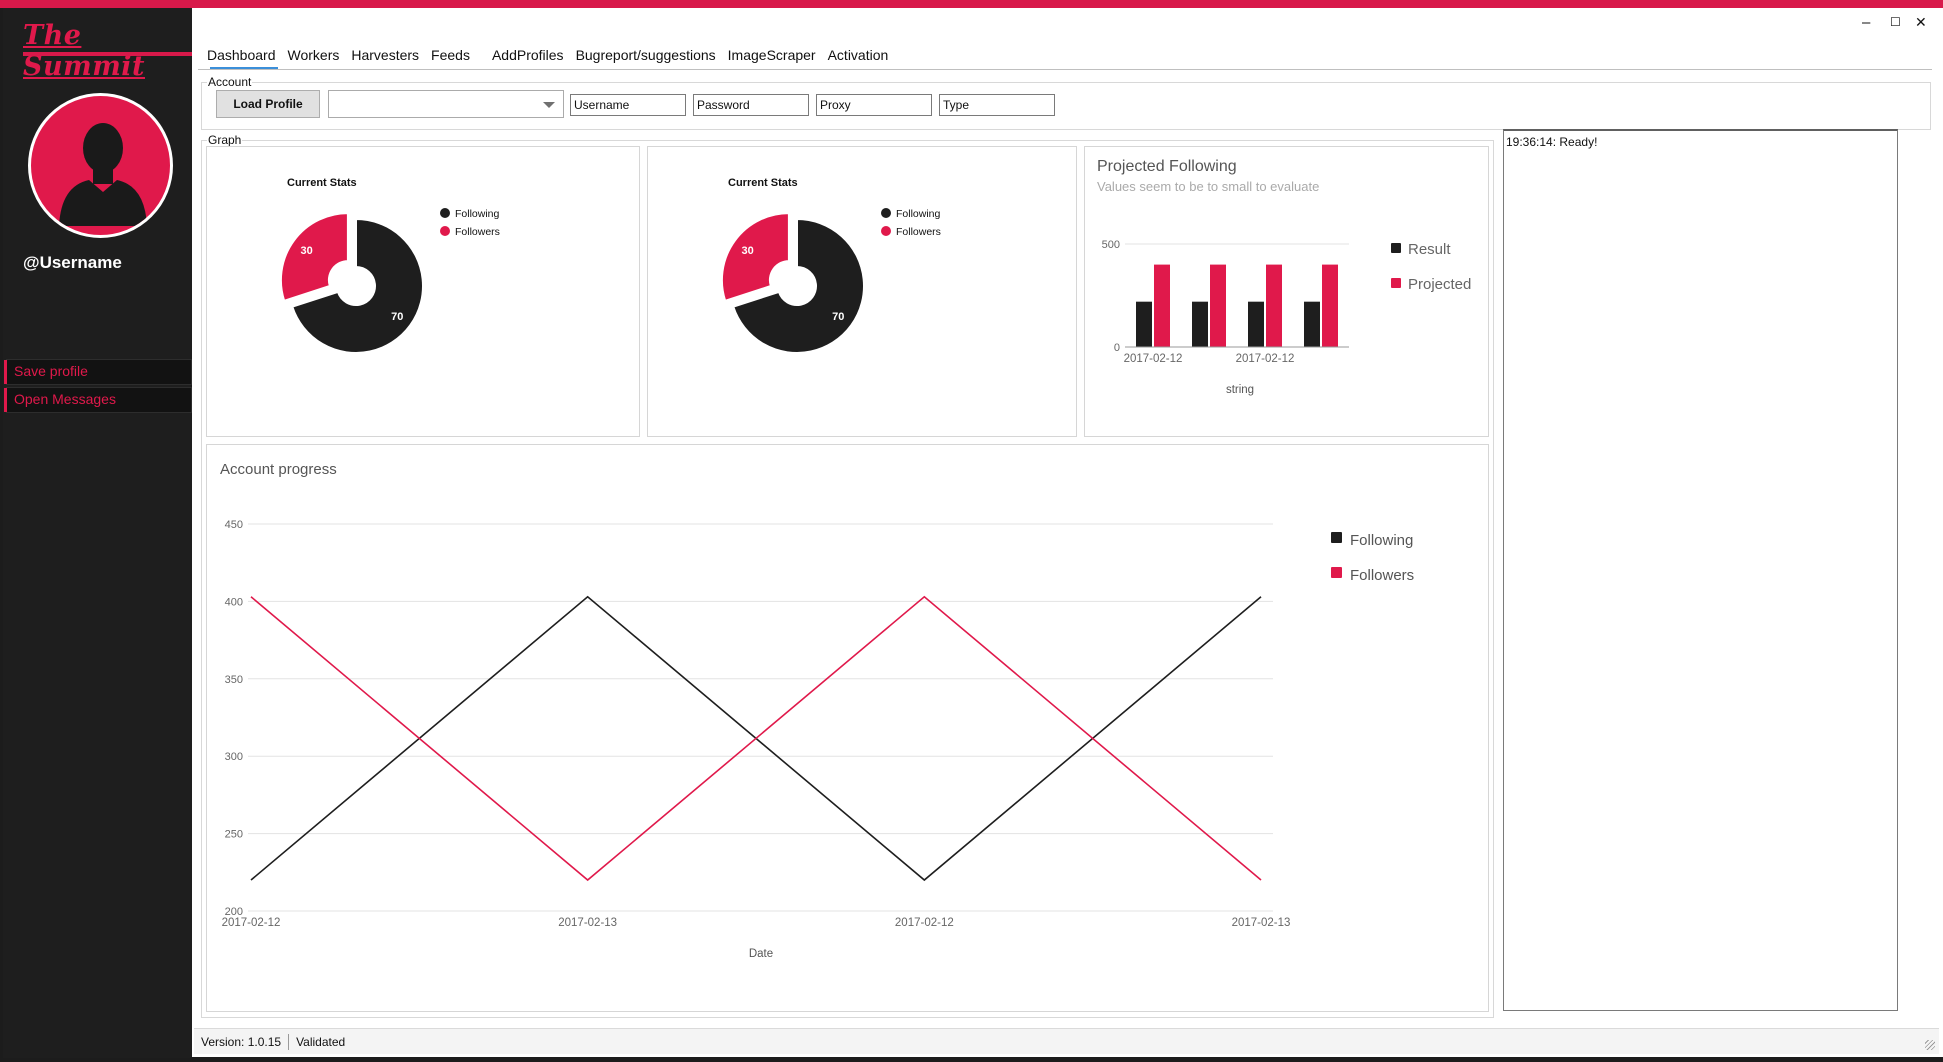 This screenshot has width=1943, height=1062. What do you see at coordinates (1208, 186) in the screenshot?
I see `chart-subtitle: Values seem to be to small to evaluate` at bounding box center [1208, 186].